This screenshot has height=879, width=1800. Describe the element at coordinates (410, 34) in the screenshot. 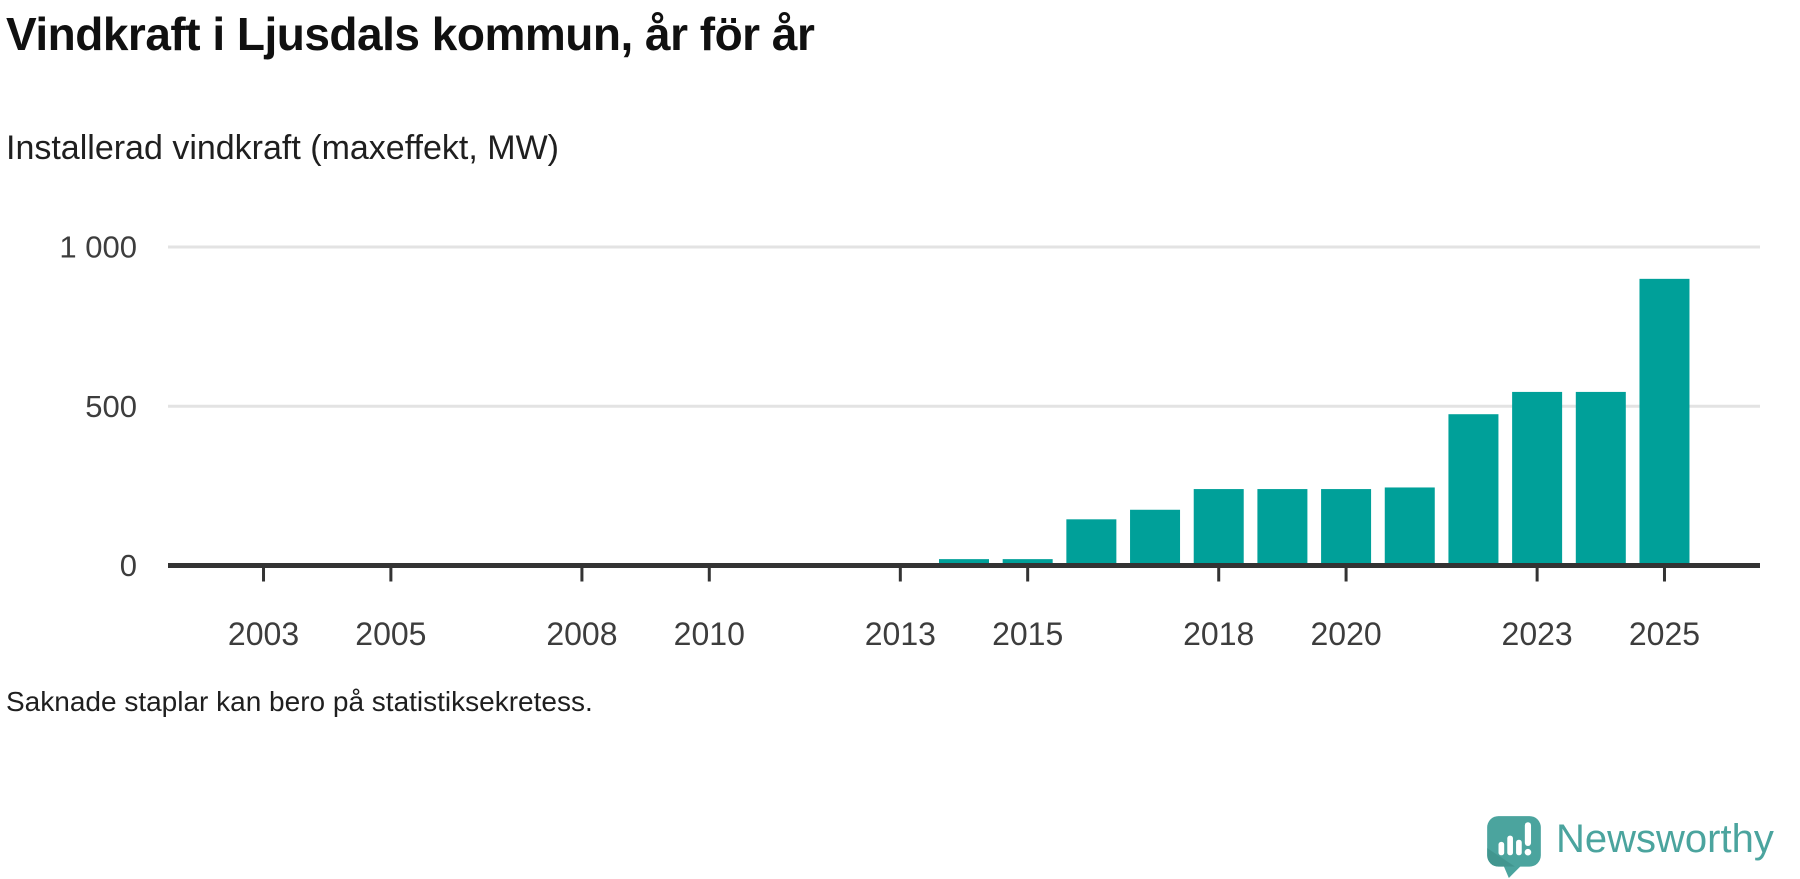

I see `chart-title: Vindkraft i Ljusdals kommun, år för år` at that location.